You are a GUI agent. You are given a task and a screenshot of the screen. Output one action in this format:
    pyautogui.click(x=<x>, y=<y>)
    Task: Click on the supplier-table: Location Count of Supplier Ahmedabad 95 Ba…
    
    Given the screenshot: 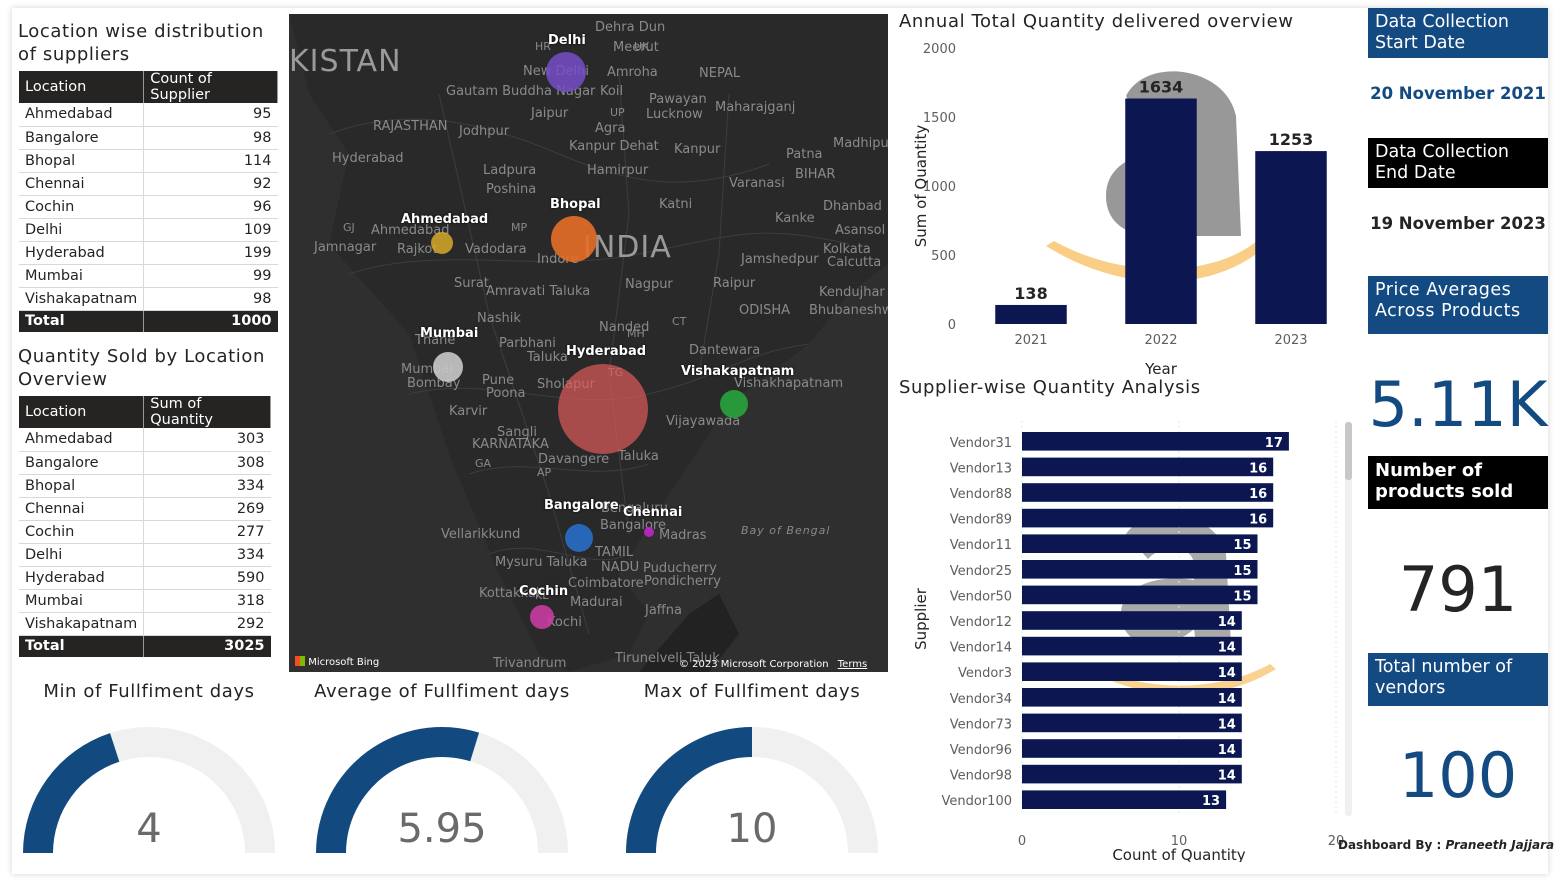 What is the action you would take?
    pyautogui.click(x=148, y=201)
    